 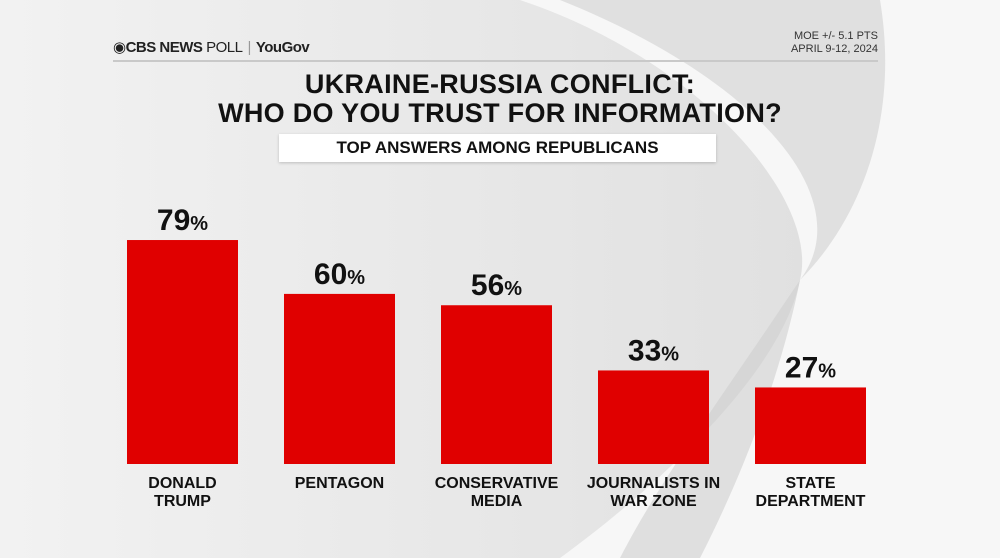 What do you see at coordinates (339, 483) in the screenshot?
I see `category-label: PENTAGON` at bounding box center [339, 483].